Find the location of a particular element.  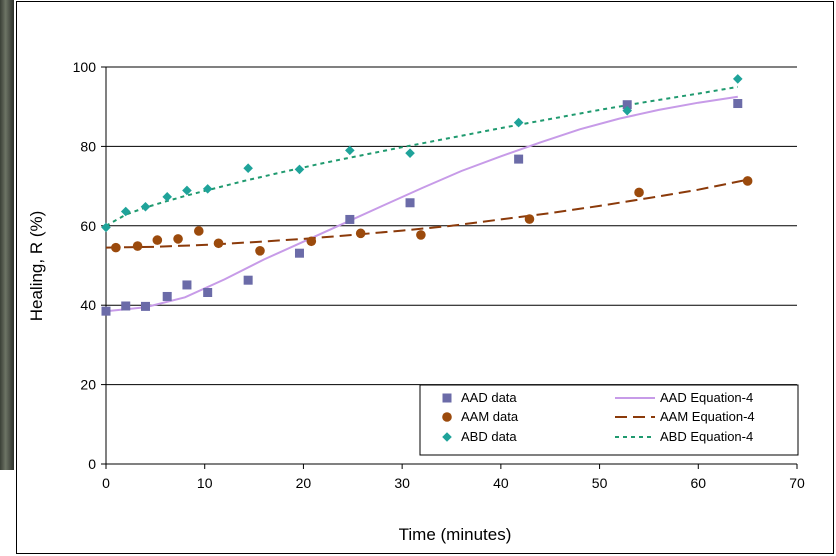

y-tick-label: 20 is located at coordinates (88, 385).